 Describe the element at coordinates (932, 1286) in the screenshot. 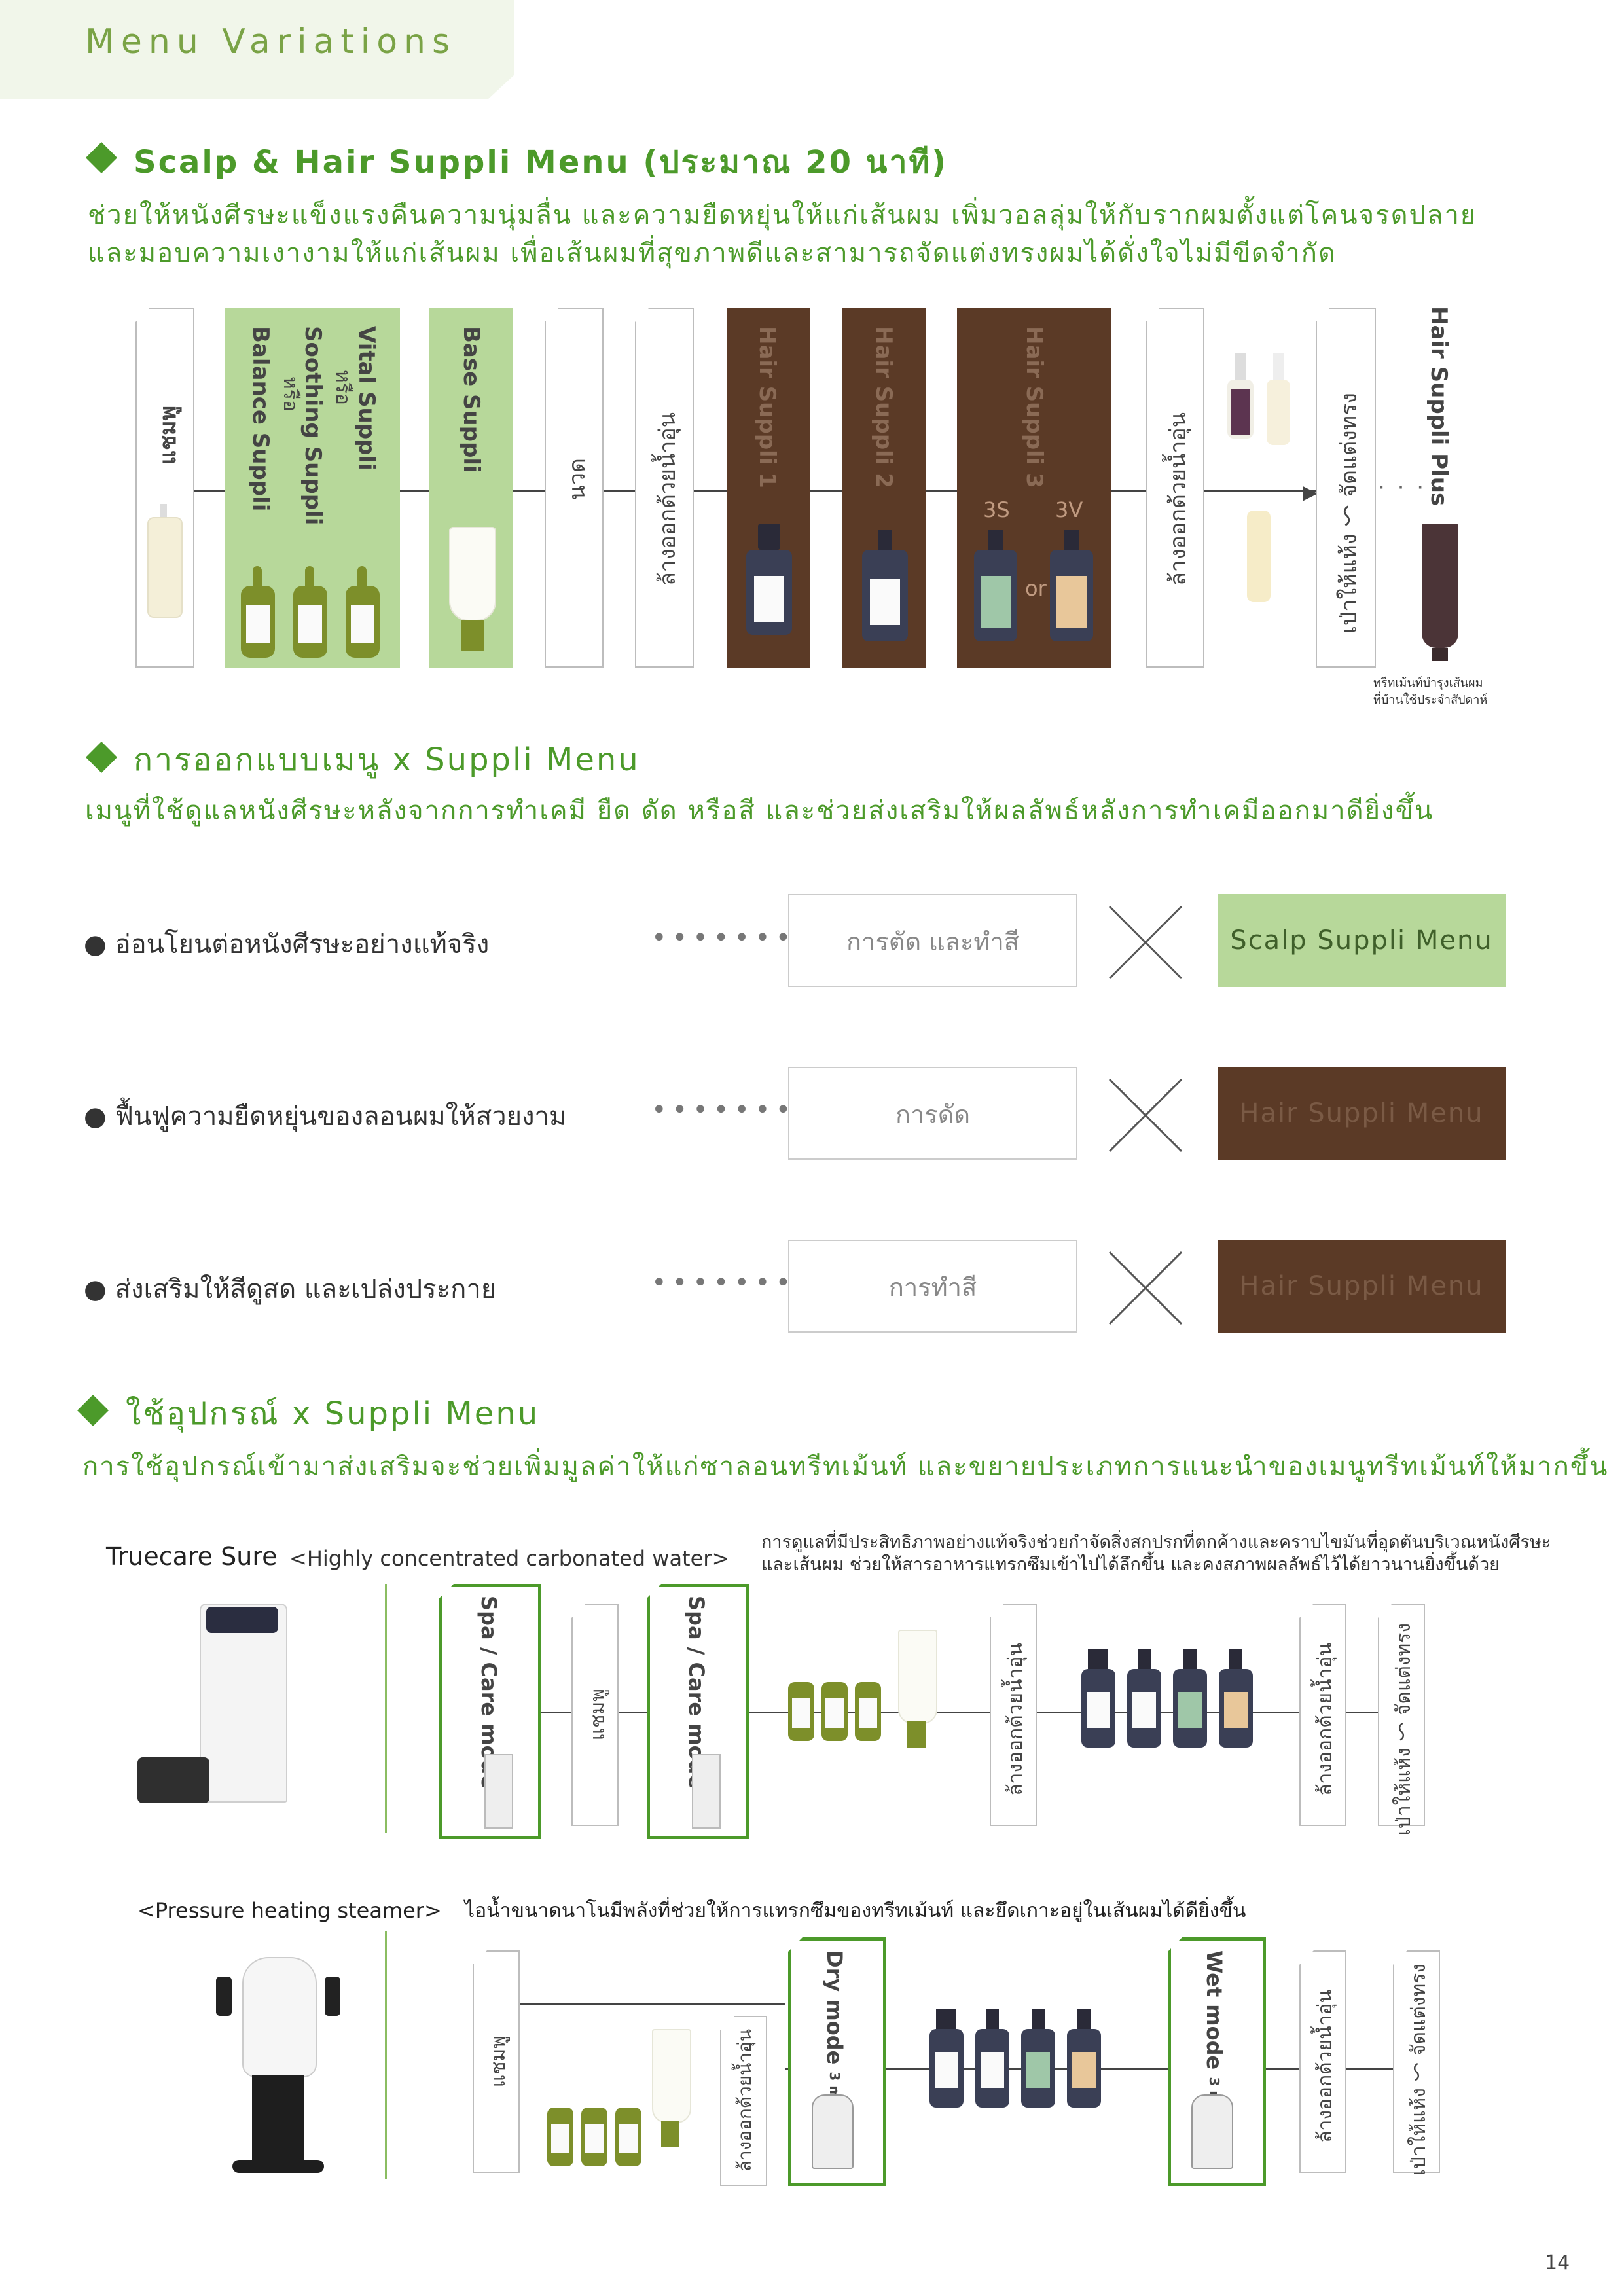

I see `row3-service: การทำสี` at that location.